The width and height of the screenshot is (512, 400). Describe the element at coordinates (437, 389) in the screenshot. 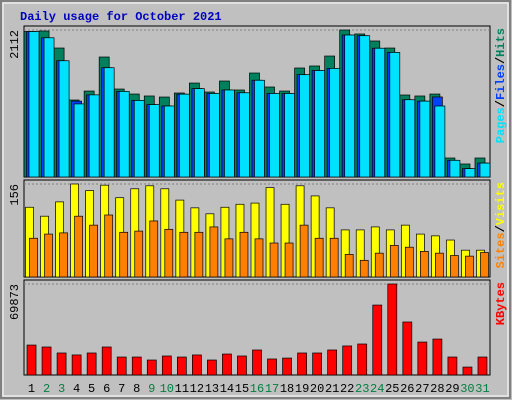

I see `x-tick-label: 28` at that location.